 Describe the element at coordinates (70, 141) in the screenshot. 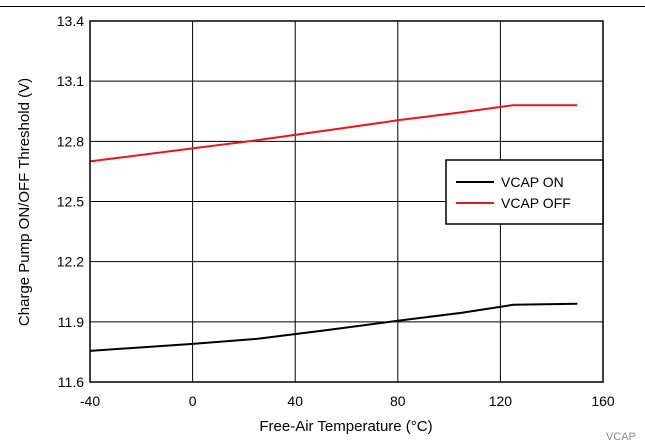

I see `y-tick-label: 12.8` at that location.